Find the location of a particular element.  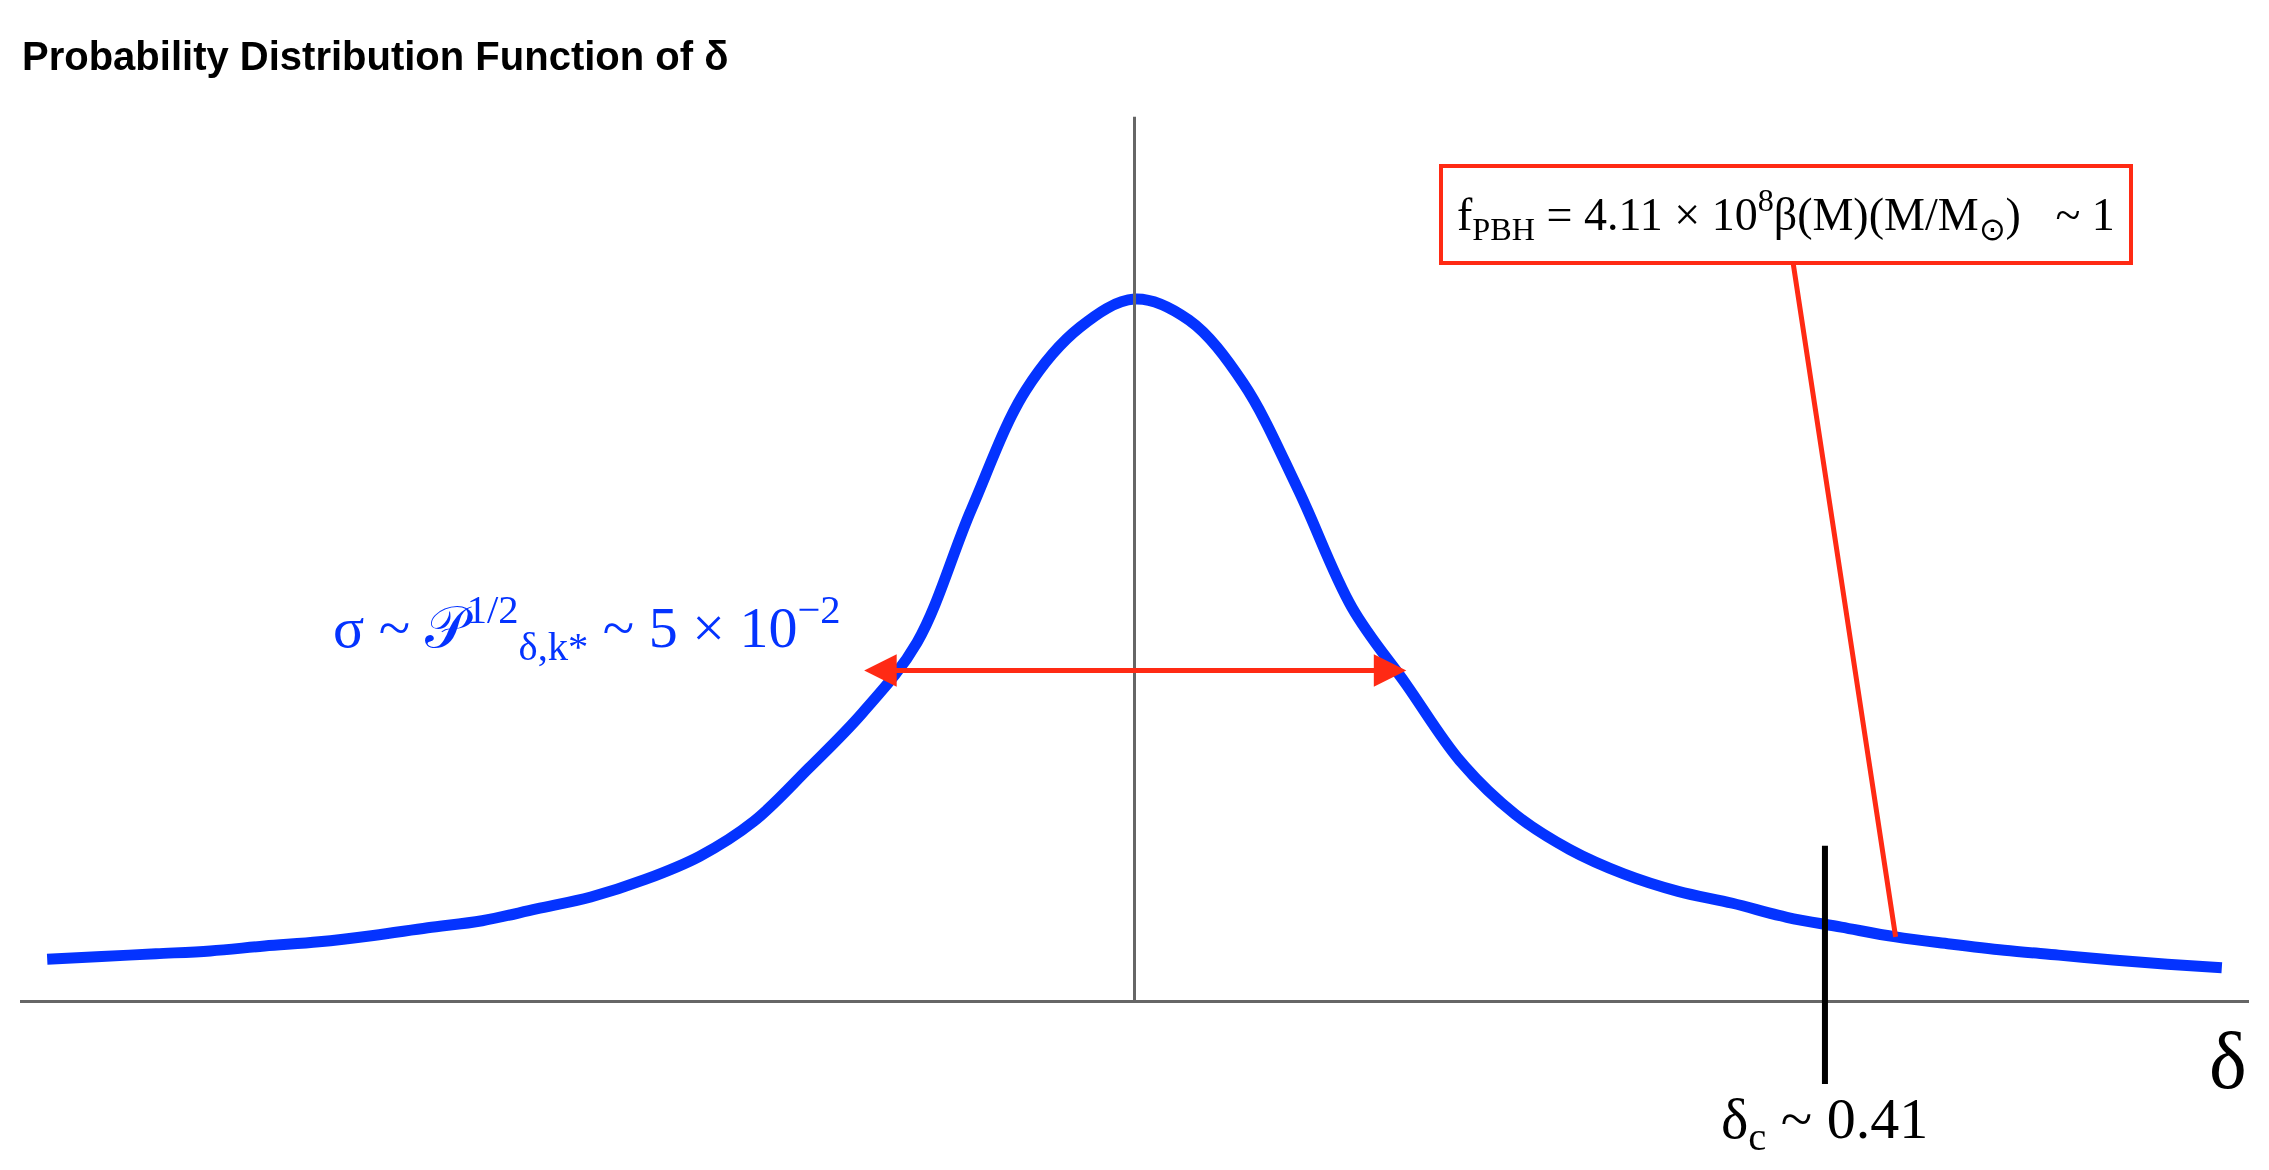

text: δ$_{c}$ ~ 0.41 is located at coordinates (1825, 1123).